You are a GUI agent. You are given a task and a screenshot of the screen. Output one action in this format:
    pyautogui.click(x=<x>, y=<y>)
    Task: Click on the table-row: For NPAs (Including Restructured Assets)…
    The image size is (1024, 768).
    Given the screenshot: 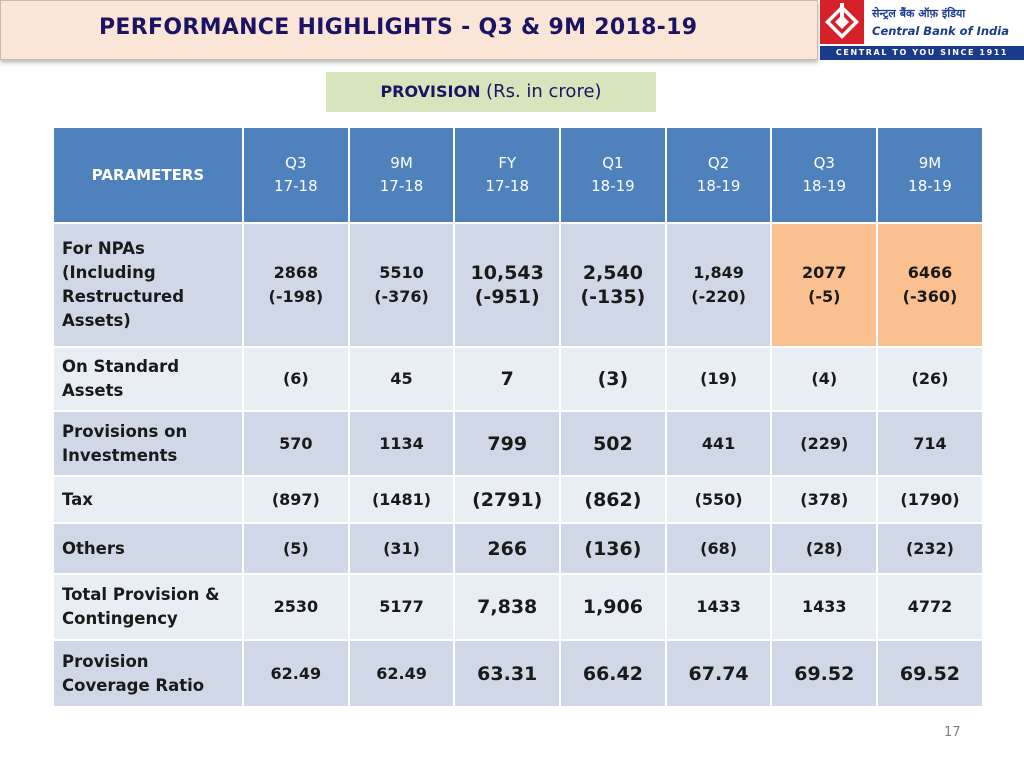 What is the action you would take?
    pyautogui.click(x=518, y=285)
    